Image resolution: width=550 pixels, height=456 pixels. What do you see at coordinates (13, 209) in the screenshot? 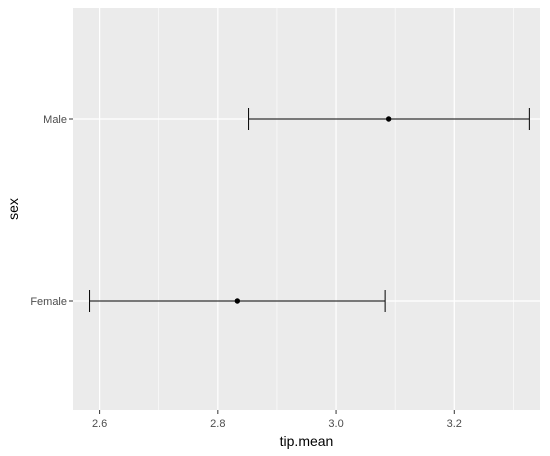
I see `y-axis-title: sex` at bounding box center [13, 209].